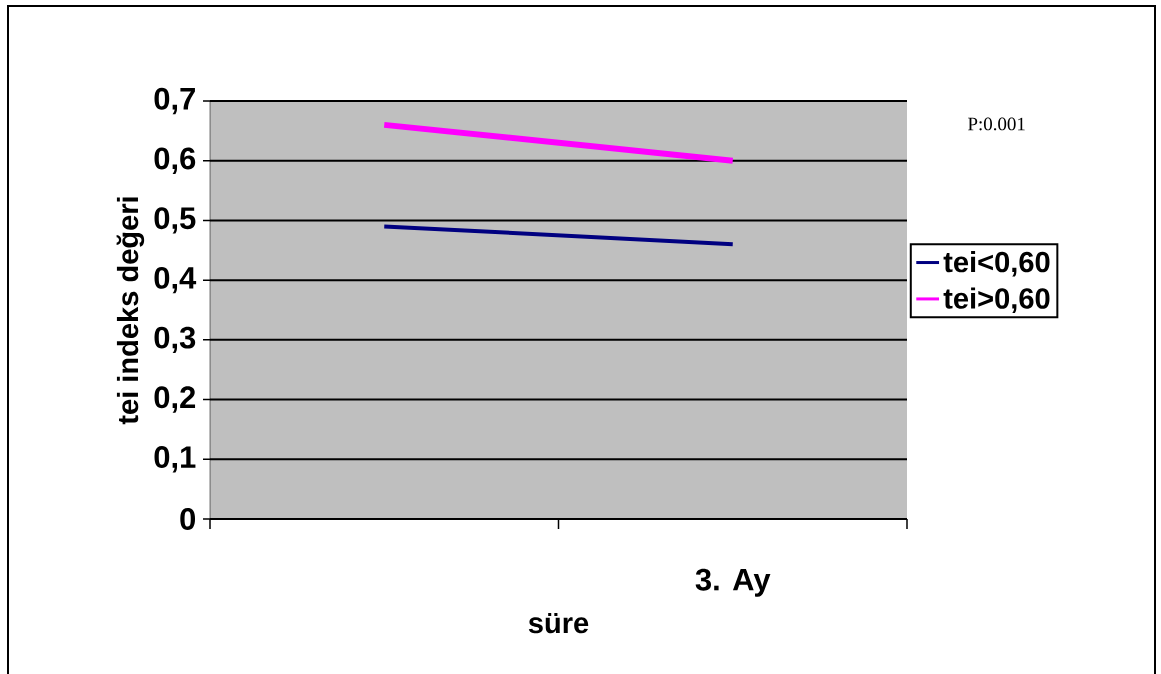  Describe the element at coordinates (558, 623) in the screenshot. I see `x-axis-title: süre` at that location.